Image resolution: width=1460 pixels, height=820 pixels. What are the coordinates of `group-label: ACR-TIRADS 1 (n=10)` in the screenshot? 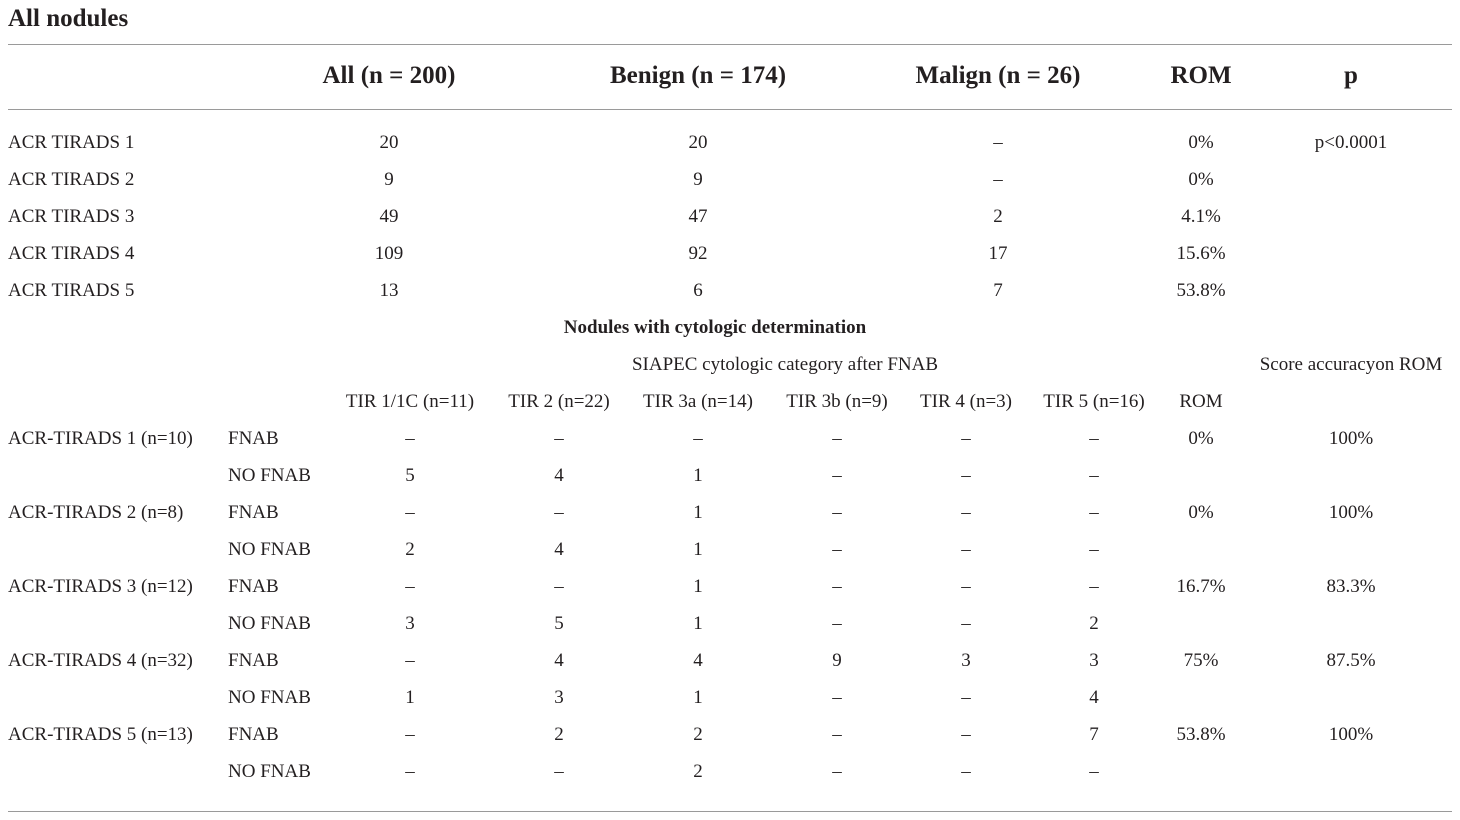 It's located at (100, 438).